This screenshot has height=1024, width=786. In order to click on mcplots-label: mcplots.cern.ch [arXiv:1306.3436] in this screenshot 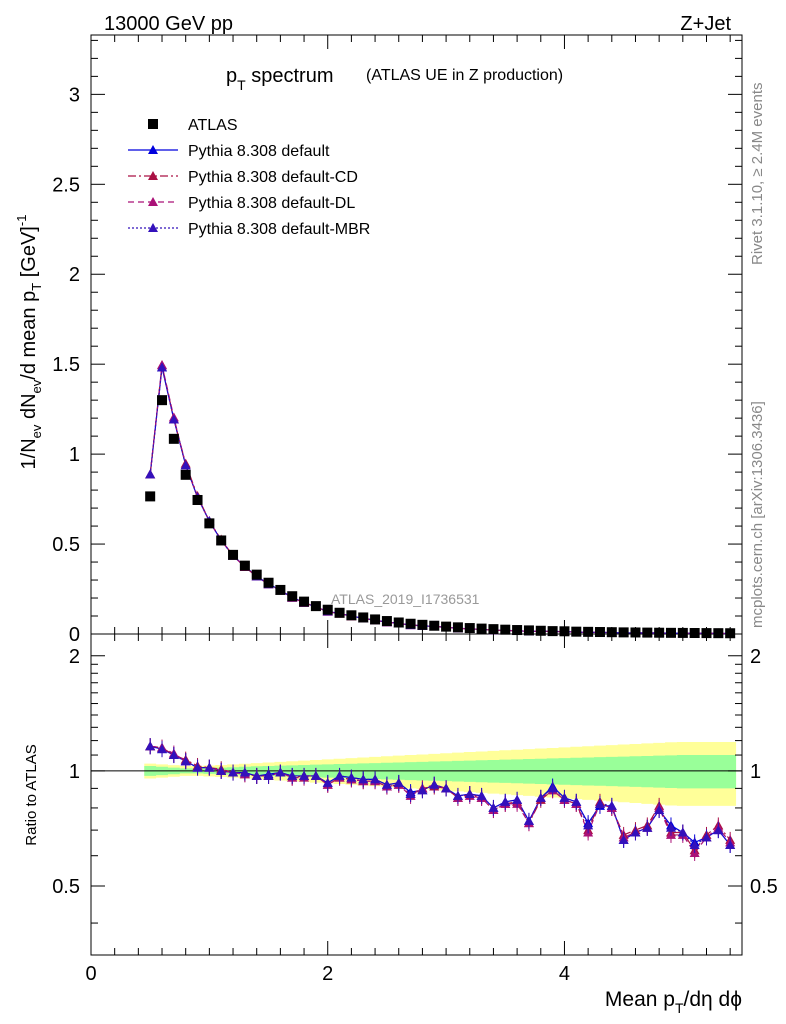, I will do `click(757, 514)`.